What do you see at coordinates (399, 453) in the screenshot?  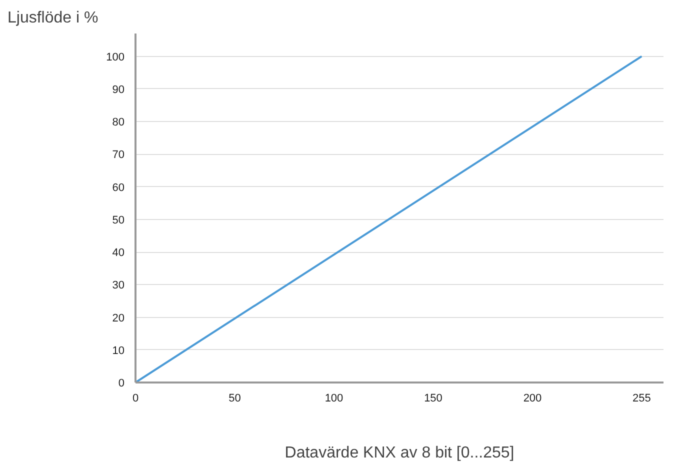 I see `x-axis-title: Datavärde KNX av 8 bit [0...255]` at bounding box center [399, 453].